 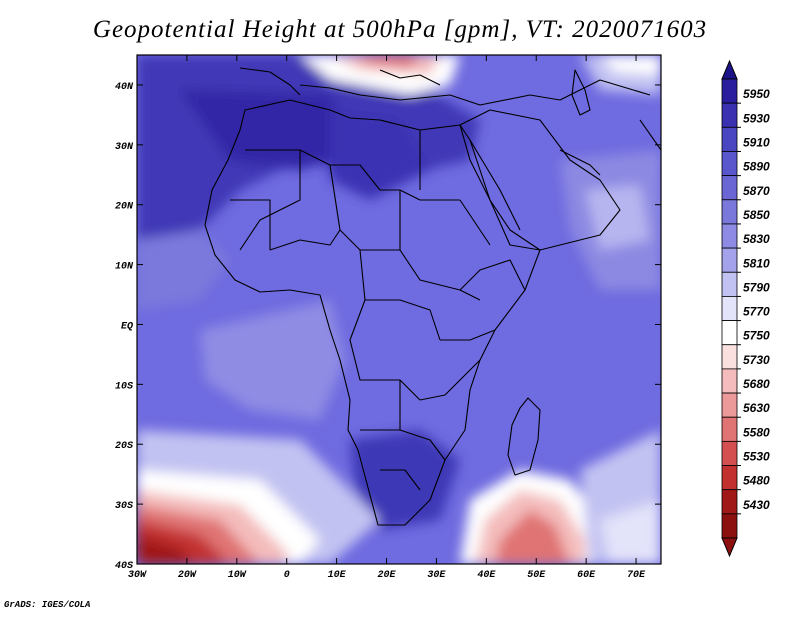 What do you see at coordinates (756, 408) in the screenshot?
I see `colorbar-label: 5630` at bounding box center [756, 408].